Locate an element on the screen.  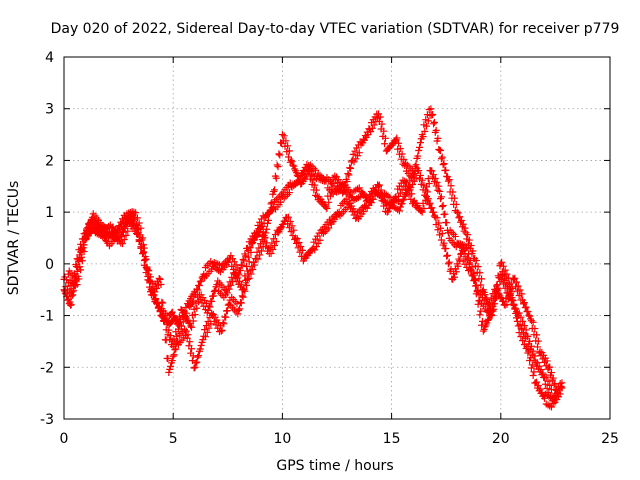
x-tick-label: 15 is located at coordinates (392, 439).